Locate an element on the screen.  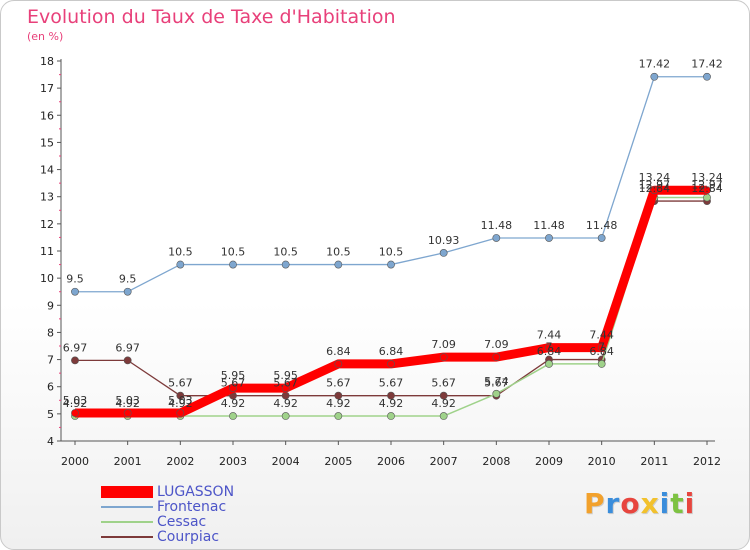
logo-letter: r is located at coordinates (613, 503).